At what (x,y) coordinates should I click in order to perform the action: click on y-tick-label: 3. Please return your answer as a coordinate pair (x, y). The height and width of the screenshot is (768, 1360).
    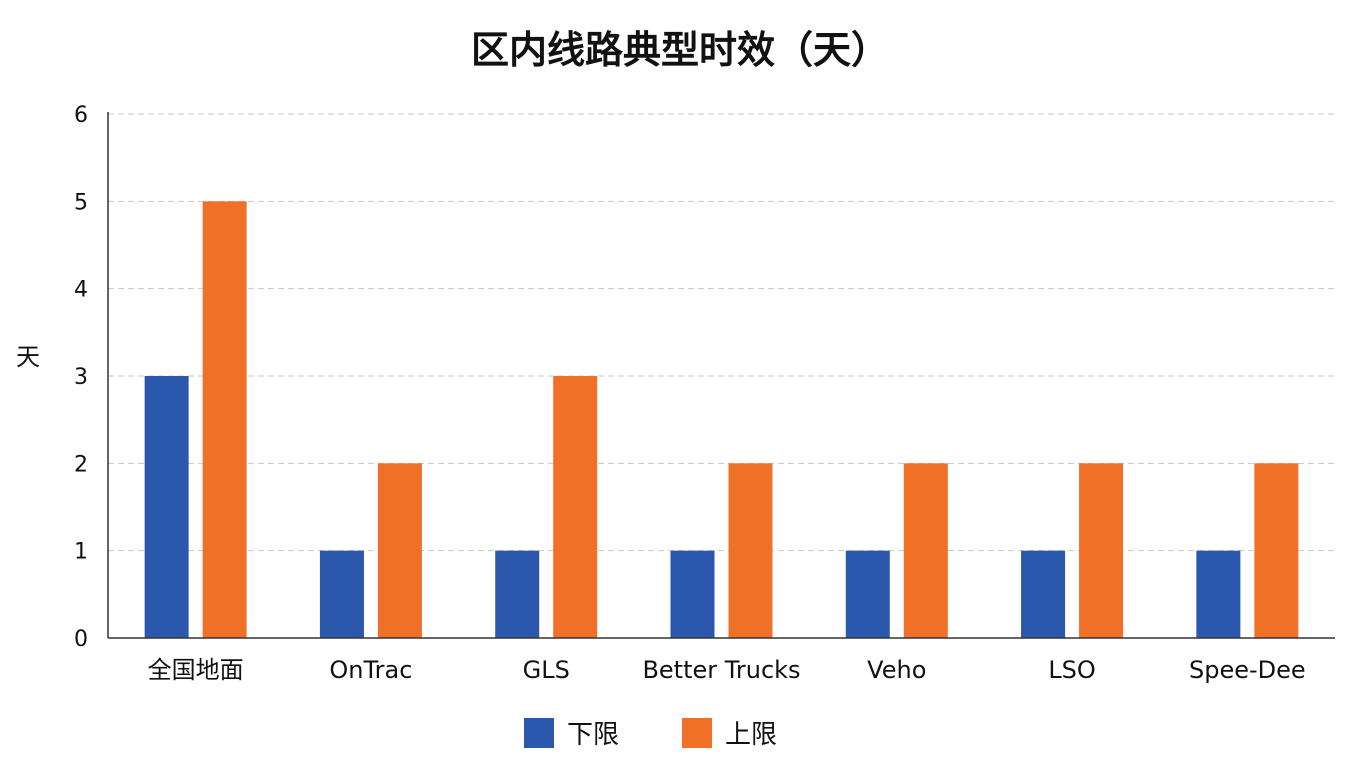
    Looking at the image, I should click on (81, 377).